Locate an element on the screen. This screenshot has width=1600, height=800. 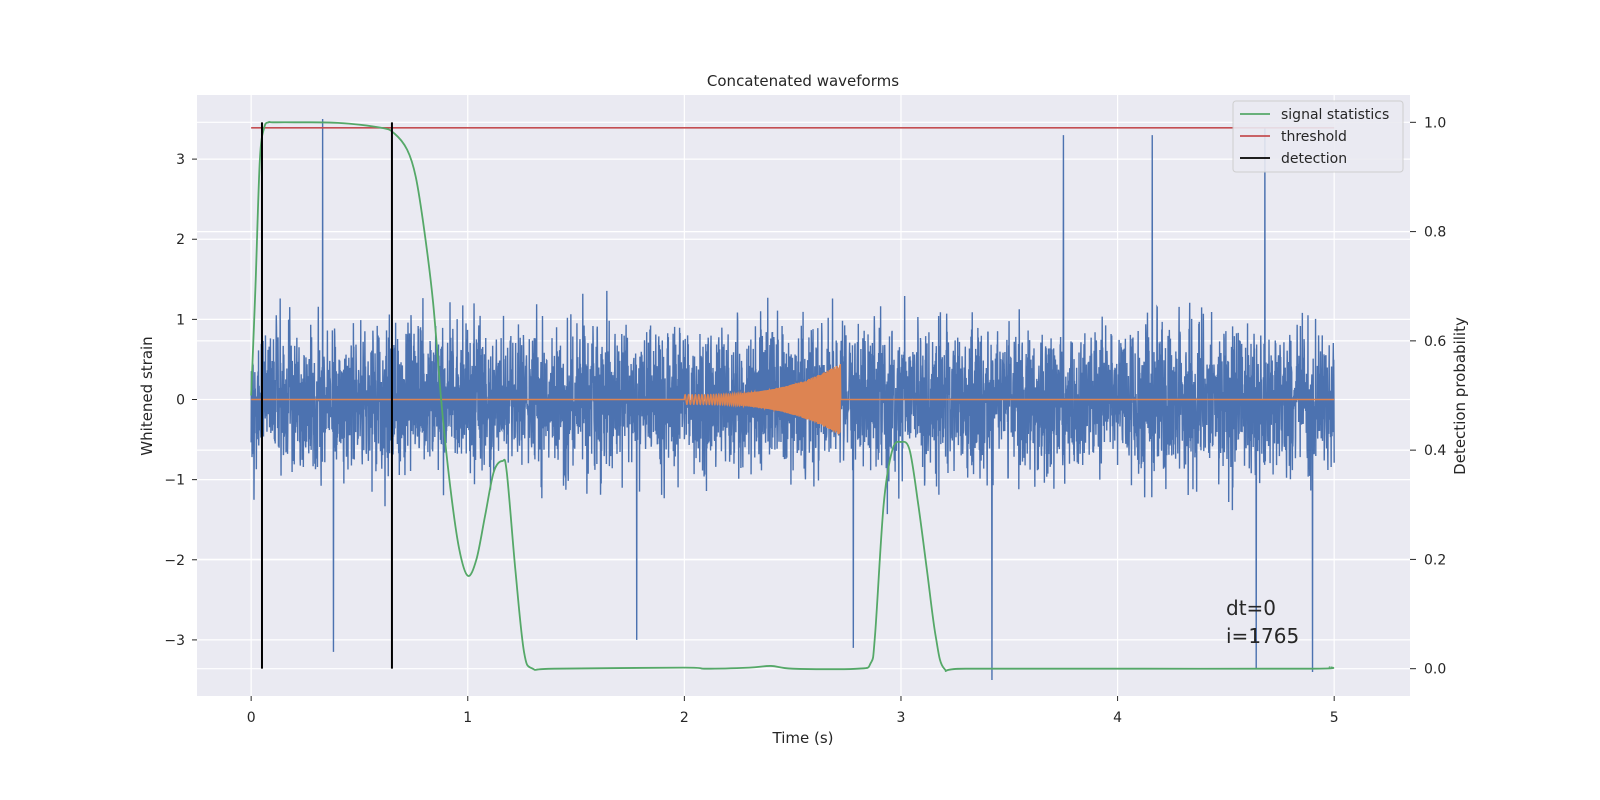
legend-item-signal-statistics: signal statistics is located at coordinates (1314, 115).